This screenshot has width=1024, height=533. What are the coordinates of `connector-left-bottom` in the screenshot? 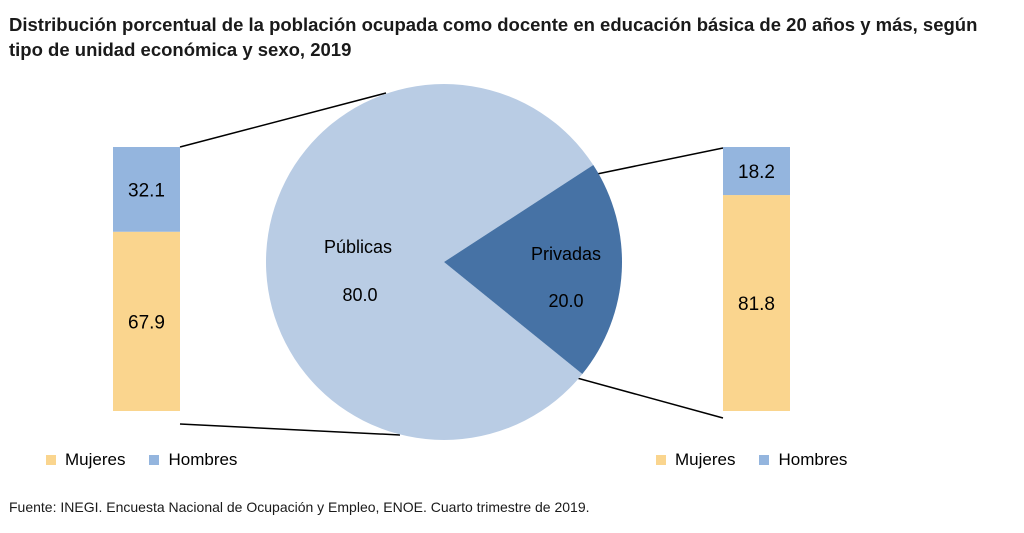 It's located at (290, 429).